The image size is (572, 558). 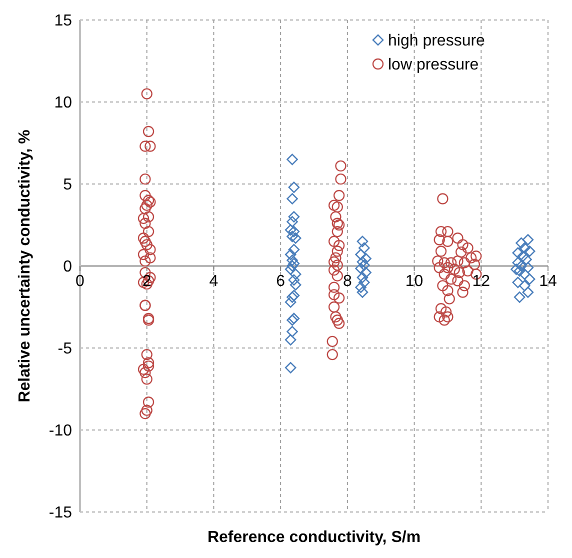 What do you see at coordinates (67, 185) in the screenshot?
I see `y-tick-label: 5` at bounding box center [67, 185].